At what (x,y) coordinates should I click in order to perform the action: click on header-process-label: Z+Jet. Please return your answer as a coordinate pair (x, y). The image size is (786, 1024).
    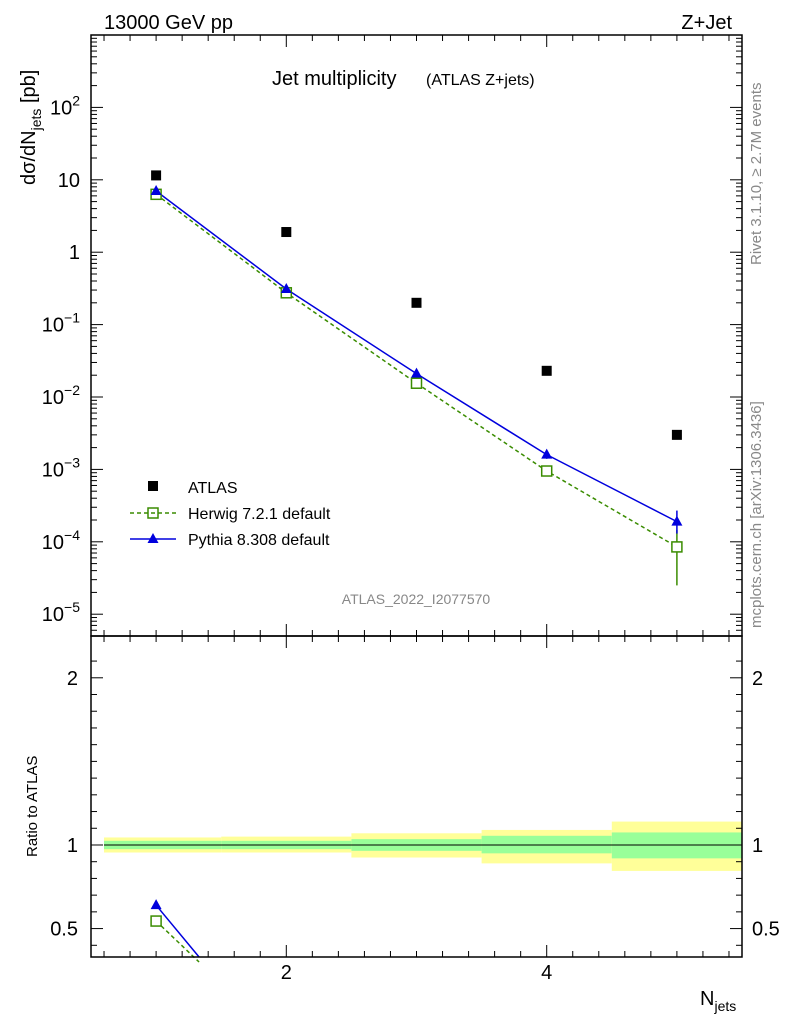
    Looking at the image, I should click on (706, 23).